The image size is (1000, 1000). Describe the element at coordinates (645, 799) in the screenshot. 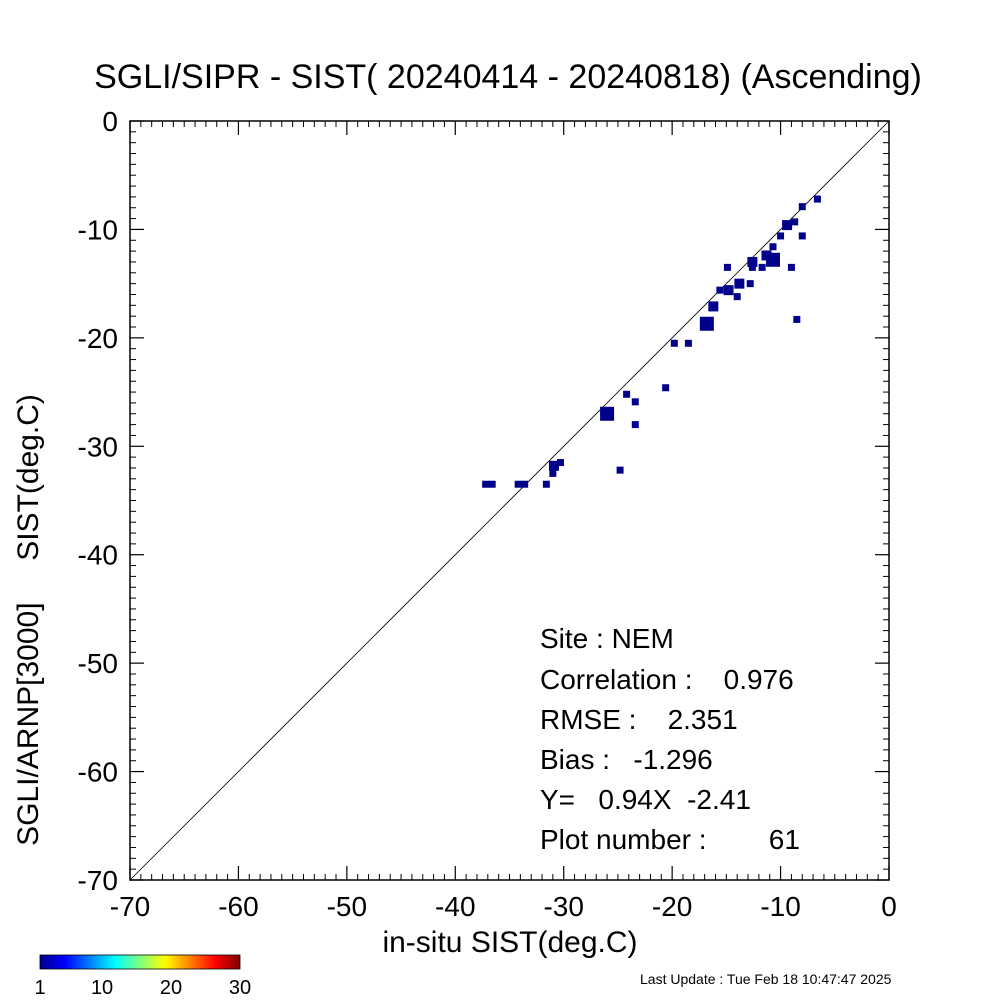

I see `stat-regression: Y= 0.94X -2.41` at that location.